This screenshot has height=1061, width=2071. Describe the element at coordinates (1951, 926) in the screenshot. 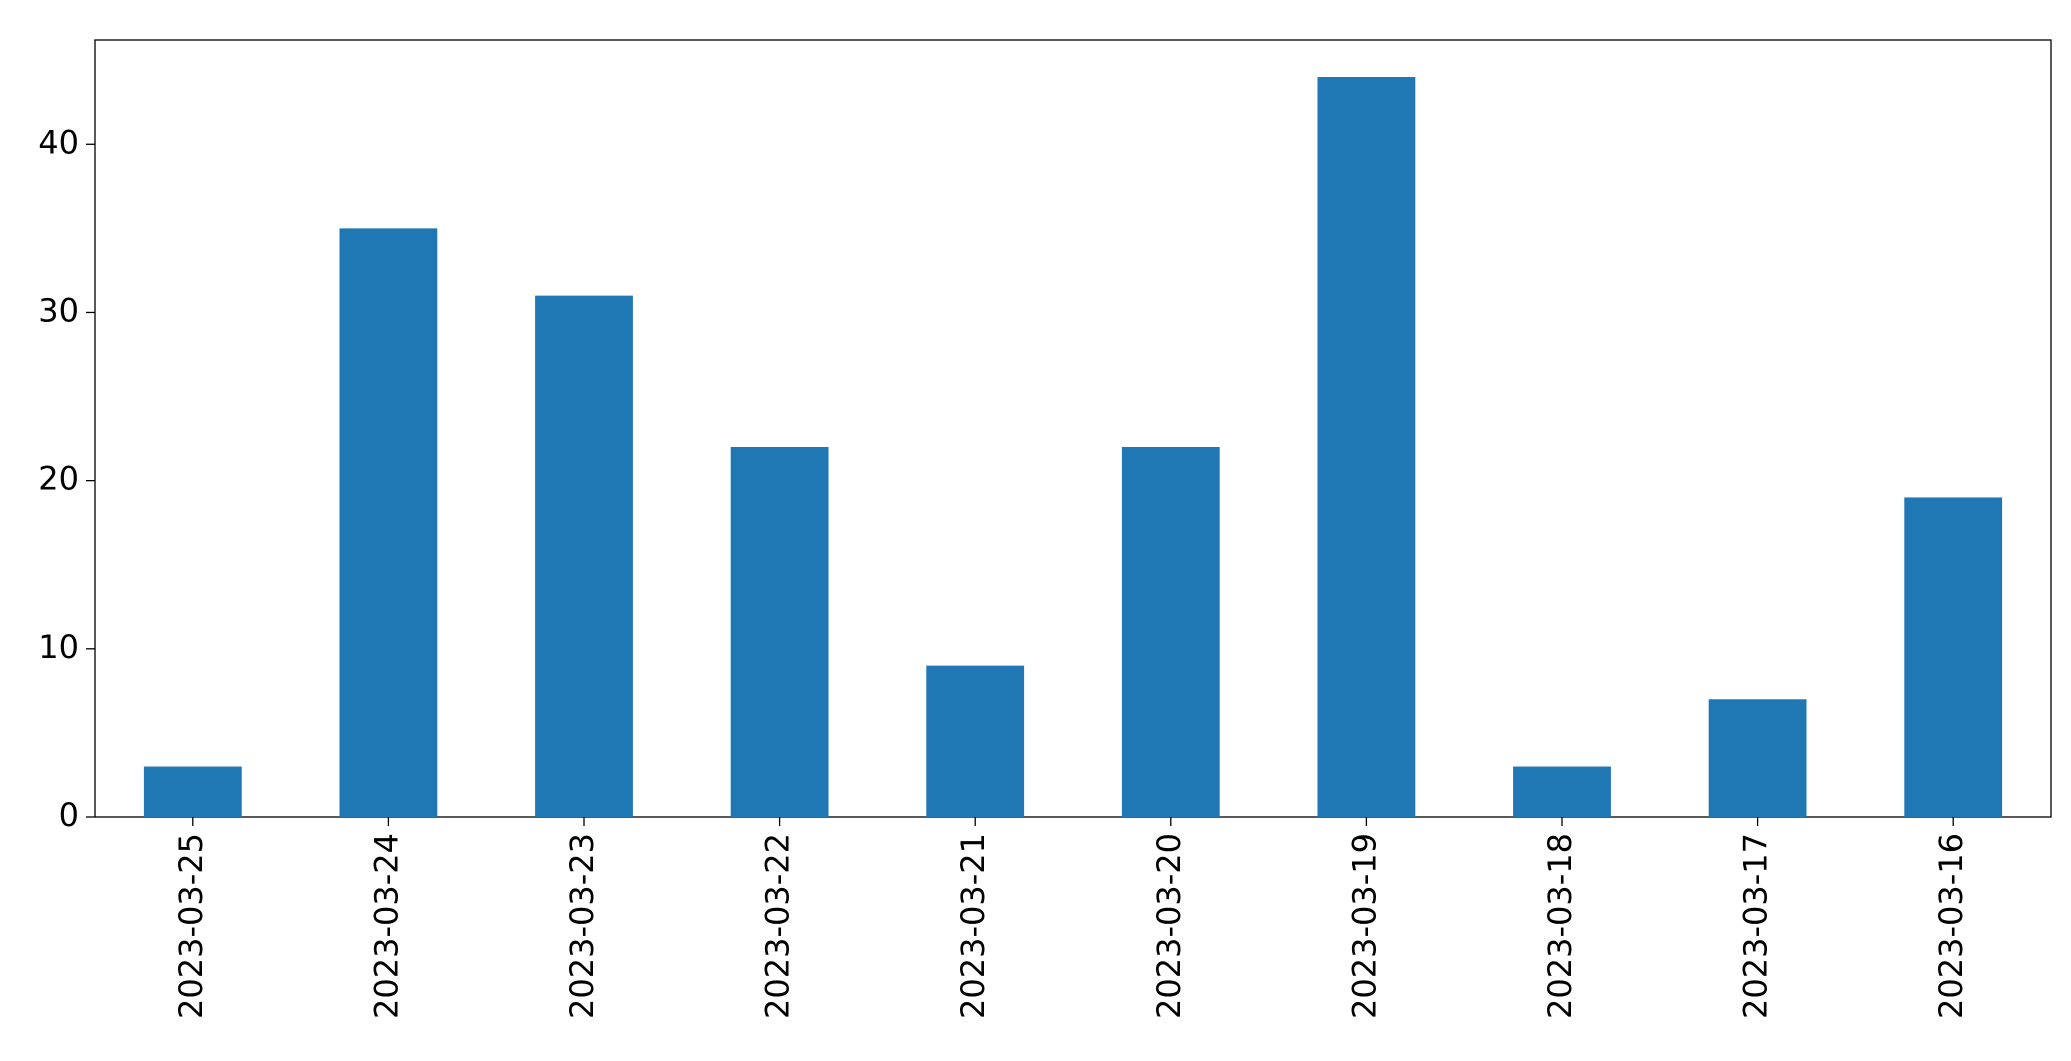

I see `x-tick-label: 2023-03-16` at that location.